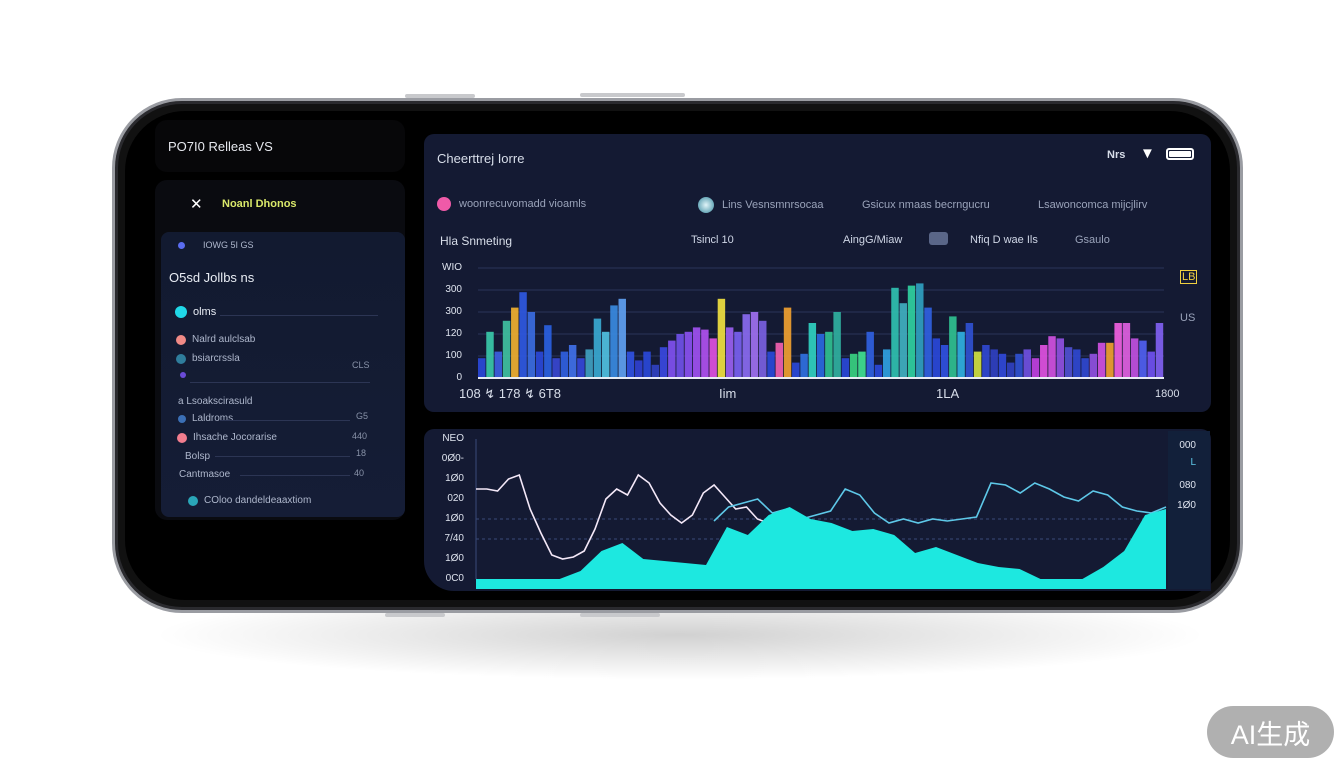  What do you see at coordinates (183, 375) in the screenshot?
I see `list-item` at bounding box center [183, 375].